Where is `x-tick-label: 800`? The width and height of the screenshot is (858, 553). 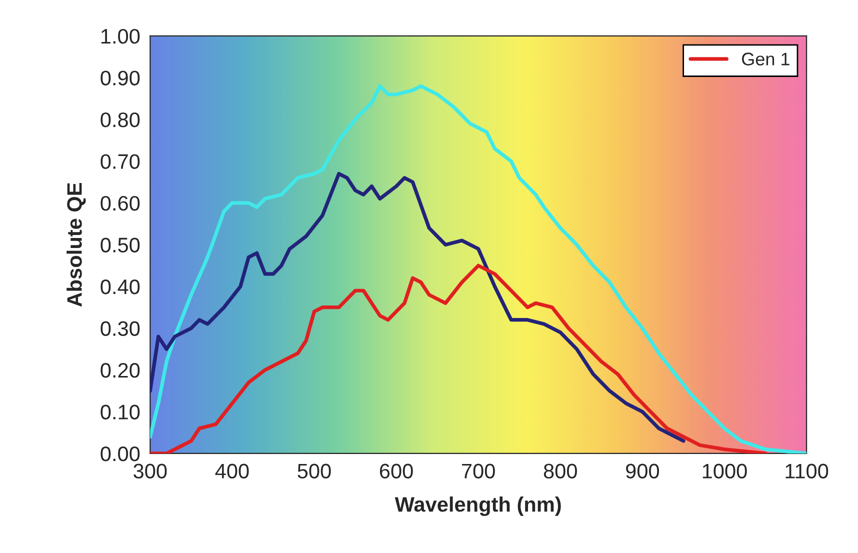 x-tick-label: 800 is located at coordinates (560, 471).